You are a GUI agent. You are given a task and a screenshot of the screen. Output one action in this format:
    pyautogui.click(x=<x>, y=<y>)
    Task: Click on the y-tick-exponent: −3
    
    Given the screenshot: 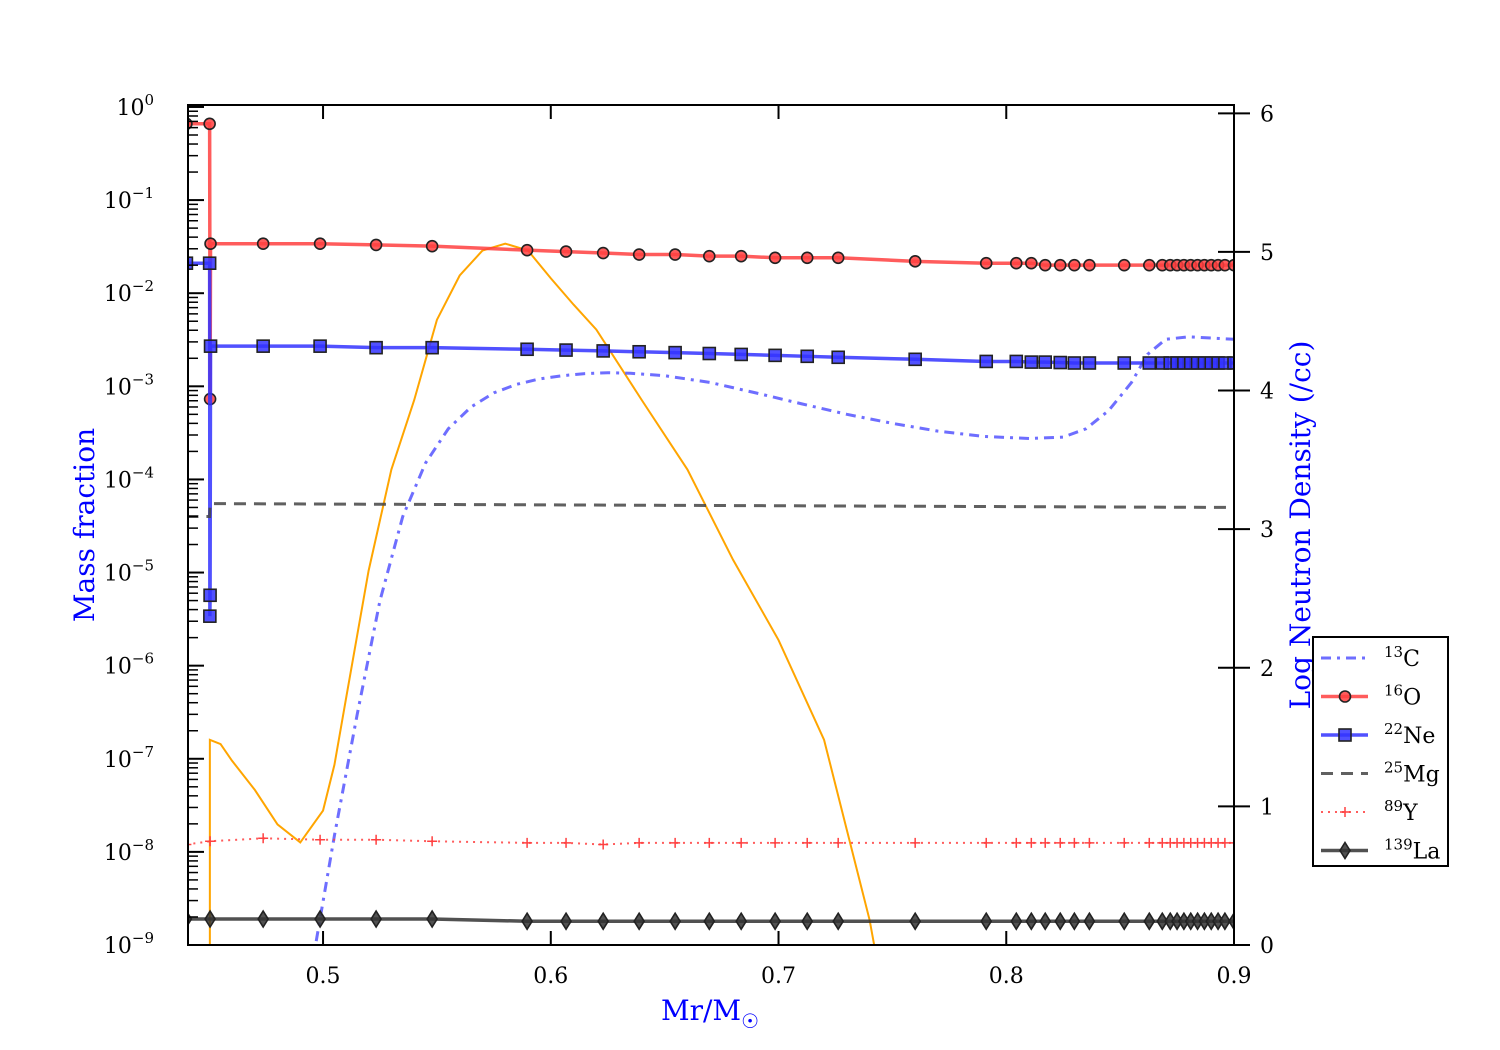 What is the action you would take?
    pyautogui.click(x=143, y=379)
    